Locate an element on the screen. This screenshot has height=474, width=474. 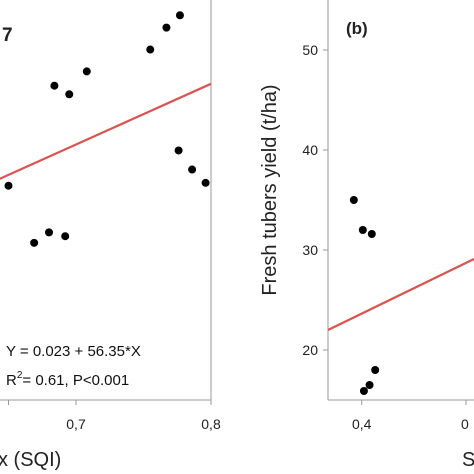
panel-a-x-tick-label: 0,7 is located at coordinates (76, 424).